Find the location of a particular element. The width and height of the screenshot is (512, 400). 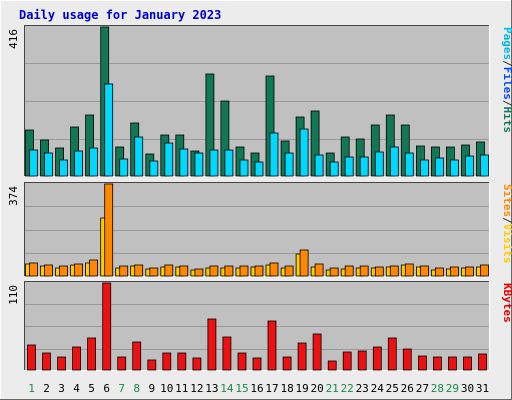

bar-kbytes-day-29: KBytes 29: 17 is located at coordinates (452, 363).